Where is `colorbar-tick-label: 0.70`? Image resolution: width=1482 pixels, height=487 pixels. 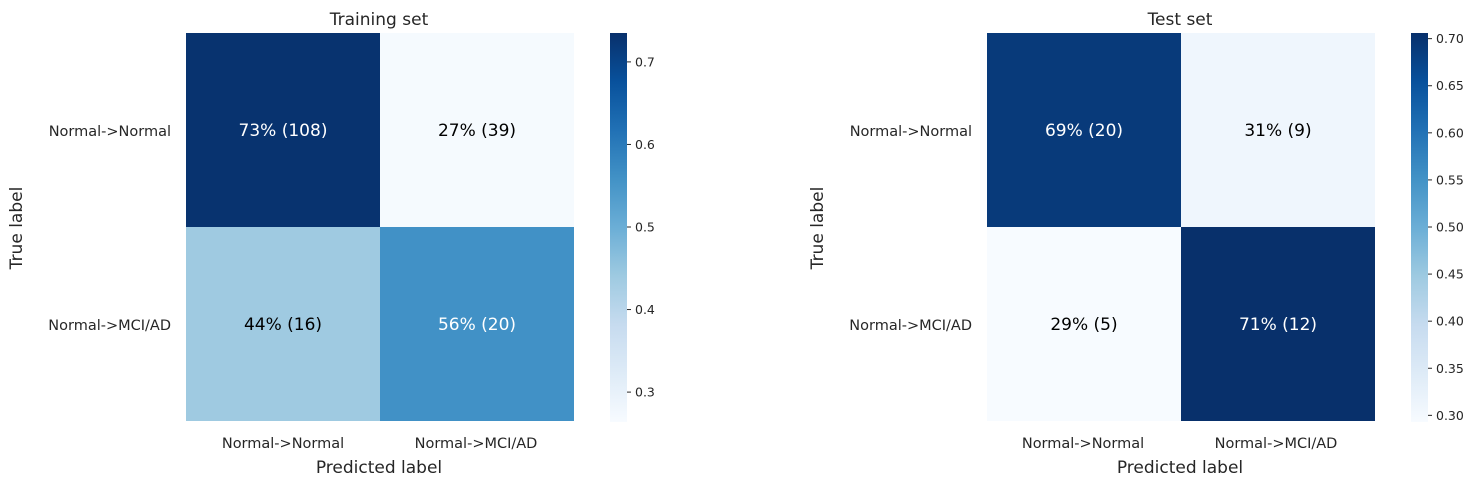 colorbar-tick-label: 0.70 is located at coordinates (1450, 38).